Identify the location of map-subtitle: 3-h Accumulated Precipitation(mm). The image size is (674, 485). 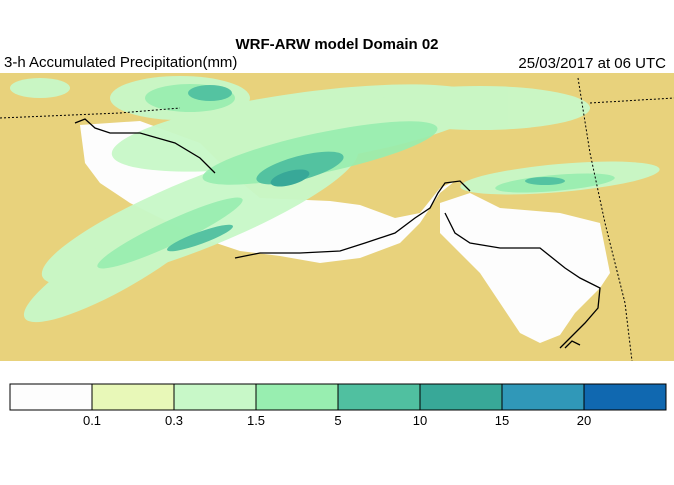
(121, 62).